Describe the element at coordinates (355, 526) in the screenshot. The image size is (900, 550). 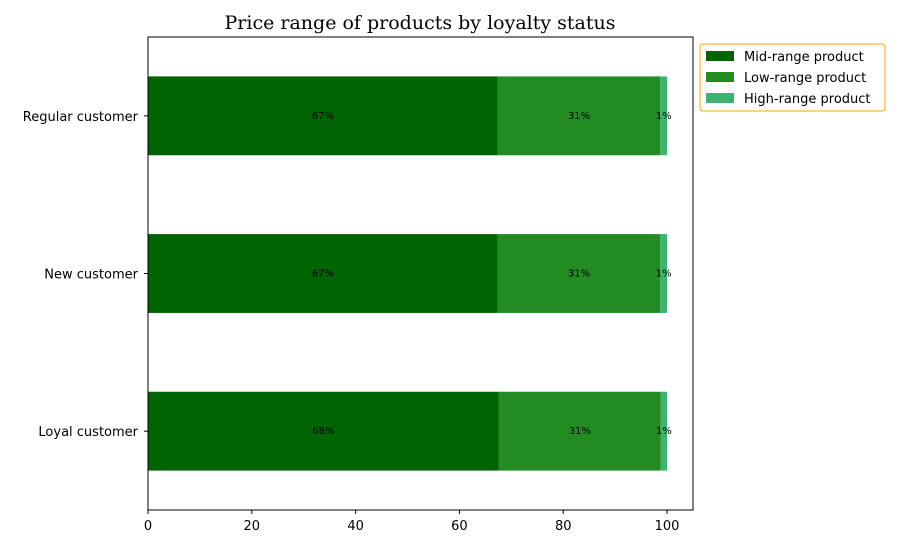
I see `x-tick-label: 40` at that location.